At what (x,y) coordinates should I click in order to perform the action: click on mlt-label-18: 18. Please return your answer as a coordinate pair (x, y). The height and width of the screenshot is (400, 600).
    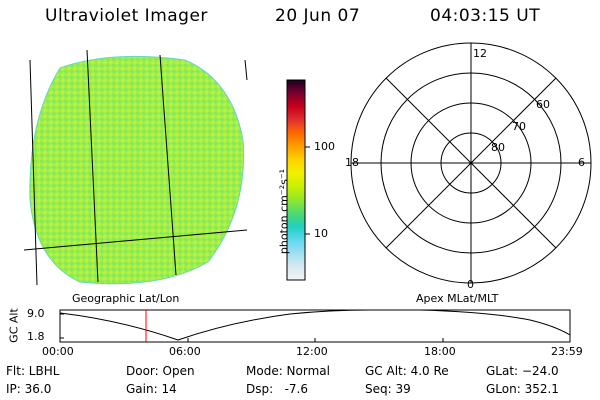
    Looking at the image, I should click on (352, 162).